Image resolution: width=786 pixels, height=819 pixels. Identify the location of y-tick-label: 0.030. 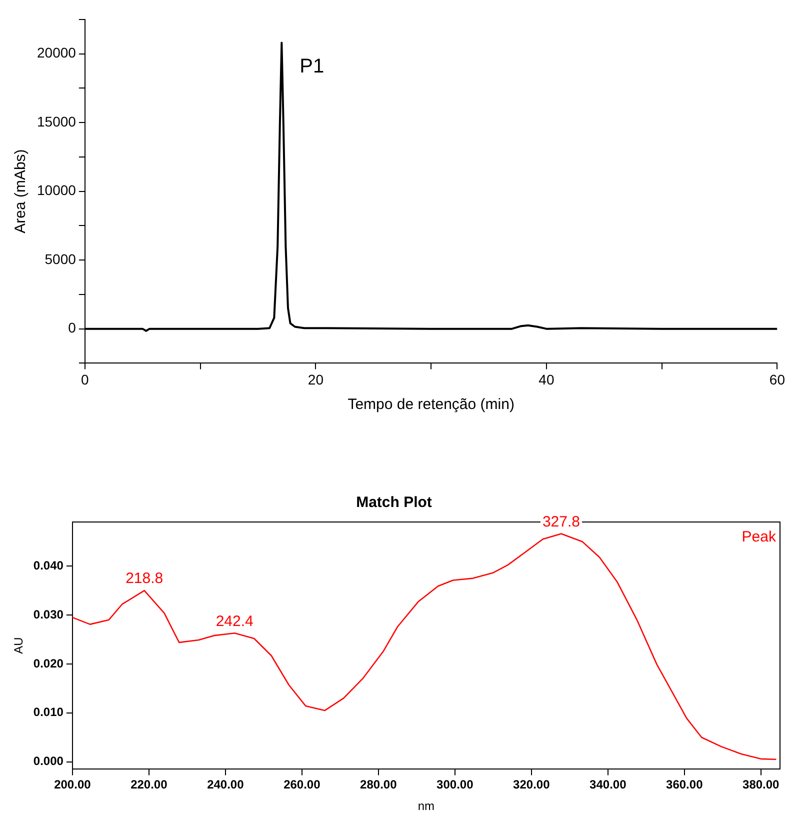
(48, 614).